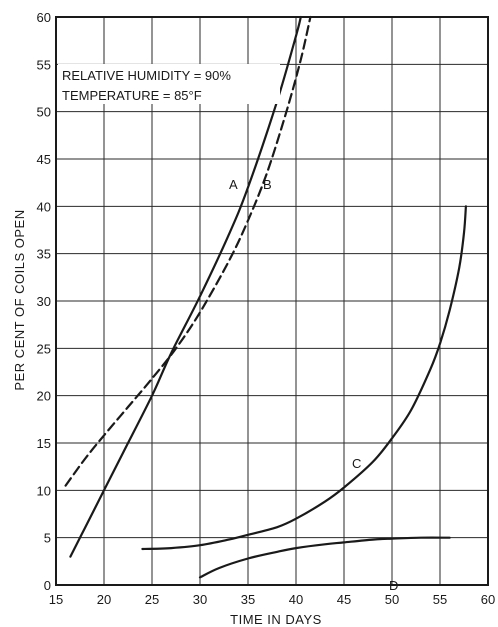 This screenshot has width=498, height=627. What do you see at coordinates (393, 585) in the screenshot?
I see `curve-label-d: D` at bounding box center [393, 585].